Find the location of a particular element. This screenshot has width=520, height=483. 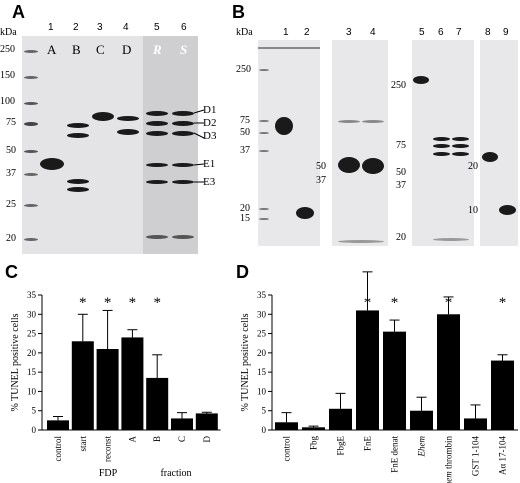

gel-a-lane-number: 4 is located at coordinates (126, 27).